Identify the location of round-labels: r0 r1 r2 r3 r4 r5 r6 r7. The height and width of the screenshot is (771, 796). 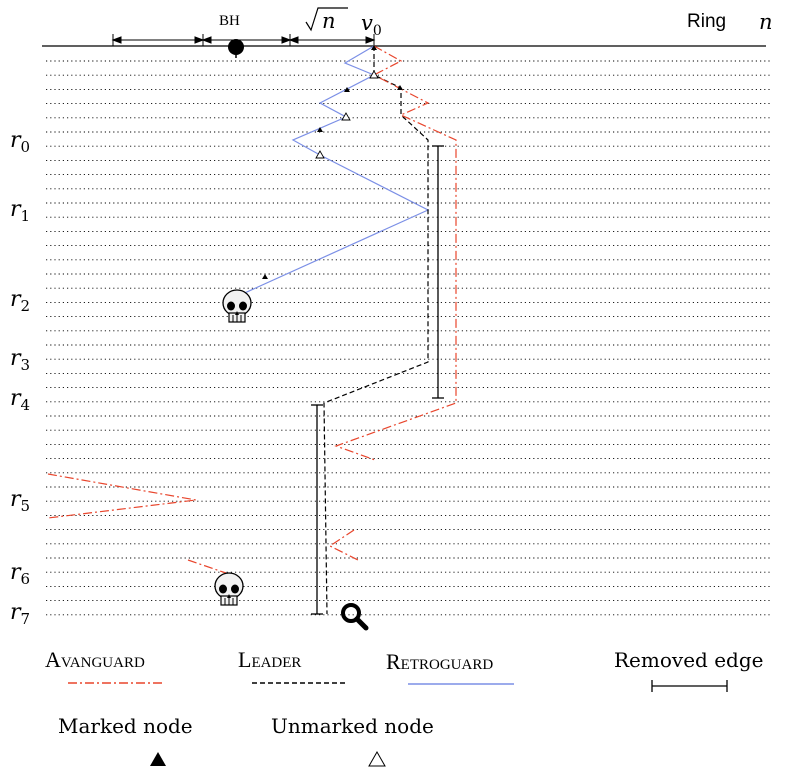
(20, 378).